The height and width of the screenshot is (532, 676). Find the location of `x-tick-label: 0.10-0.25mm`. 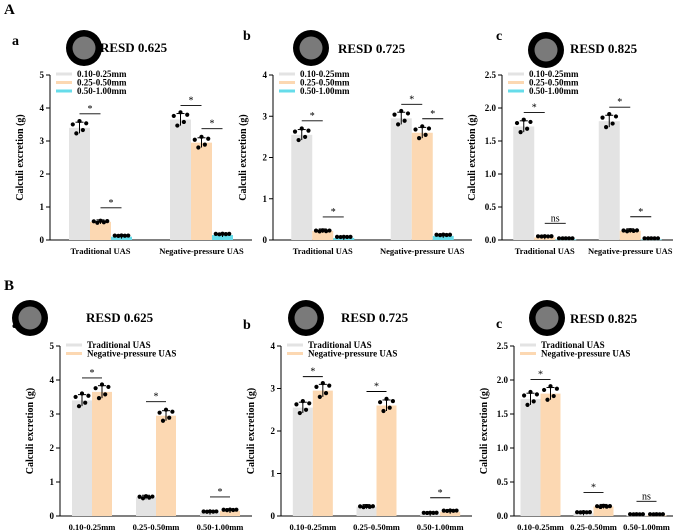

x-tick-label: 0.10-0.25mm is located at coordinates (92, 527).